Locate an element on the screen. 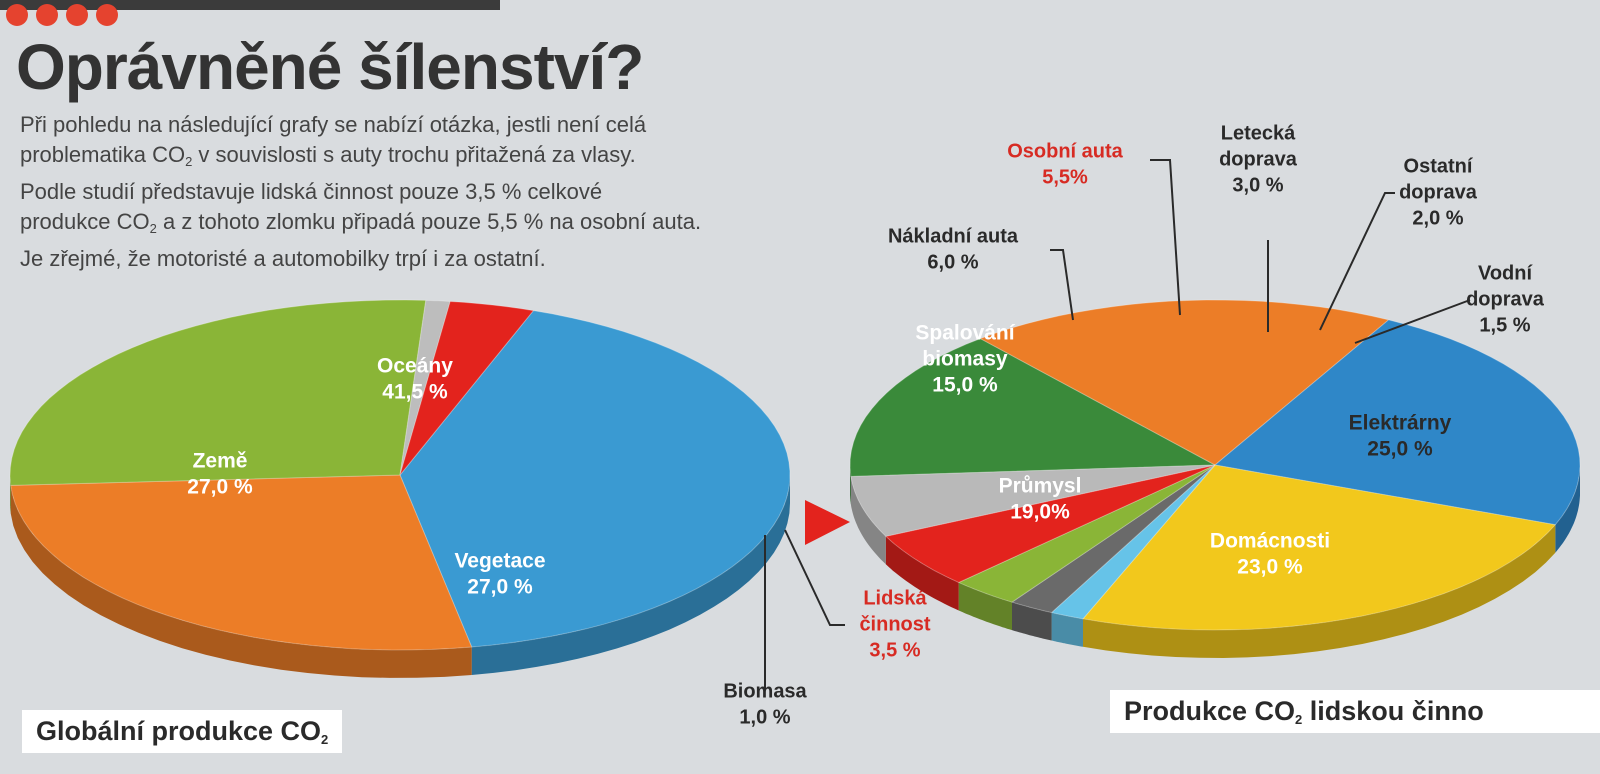 Image resolution: width=1600 pixels, height=774 pixels. slice-label: 5,5% is located at coordinates (1065, 177).